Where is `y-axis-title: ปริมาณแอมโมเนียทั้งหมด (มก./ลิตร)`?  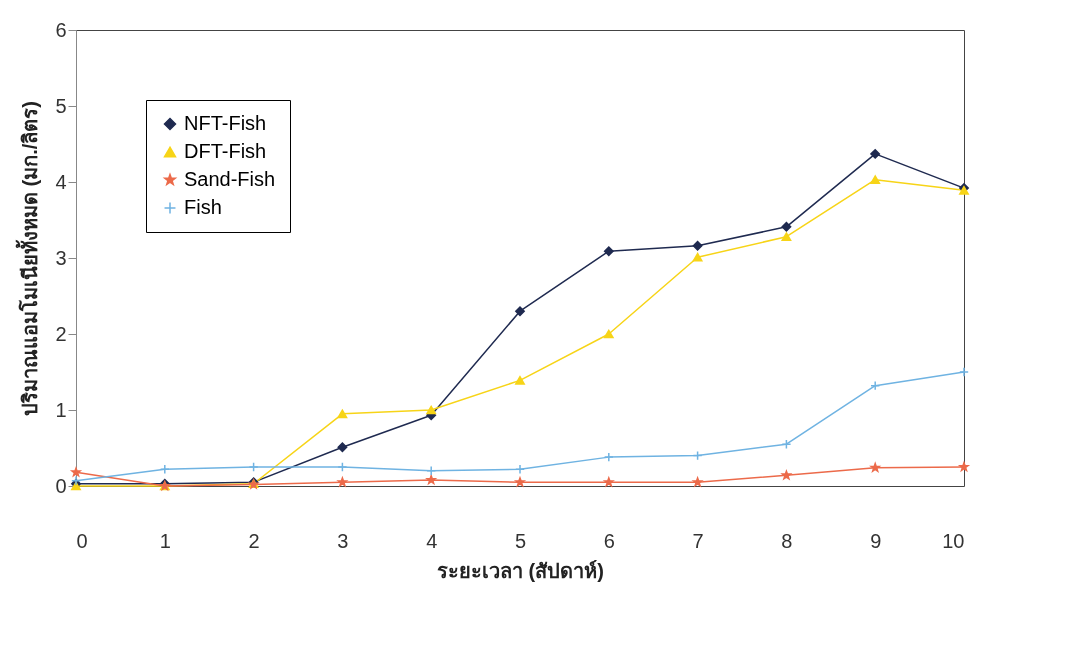
y-axis-title: ปริมาณแอมโมเนียทั้งหมด (มก./ลิตร) is located at coordinates (28, 258).